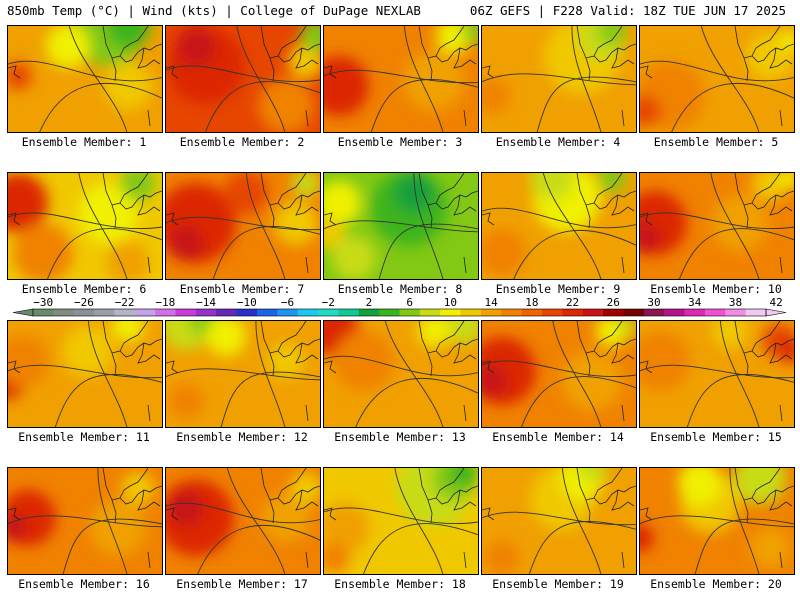 The width and height of the screenshot is (800, 600). Describe the element at coordinates (84, 289) in the screenshot. I see `ensemble-member-label: Ensemble Member: 6` at that location.